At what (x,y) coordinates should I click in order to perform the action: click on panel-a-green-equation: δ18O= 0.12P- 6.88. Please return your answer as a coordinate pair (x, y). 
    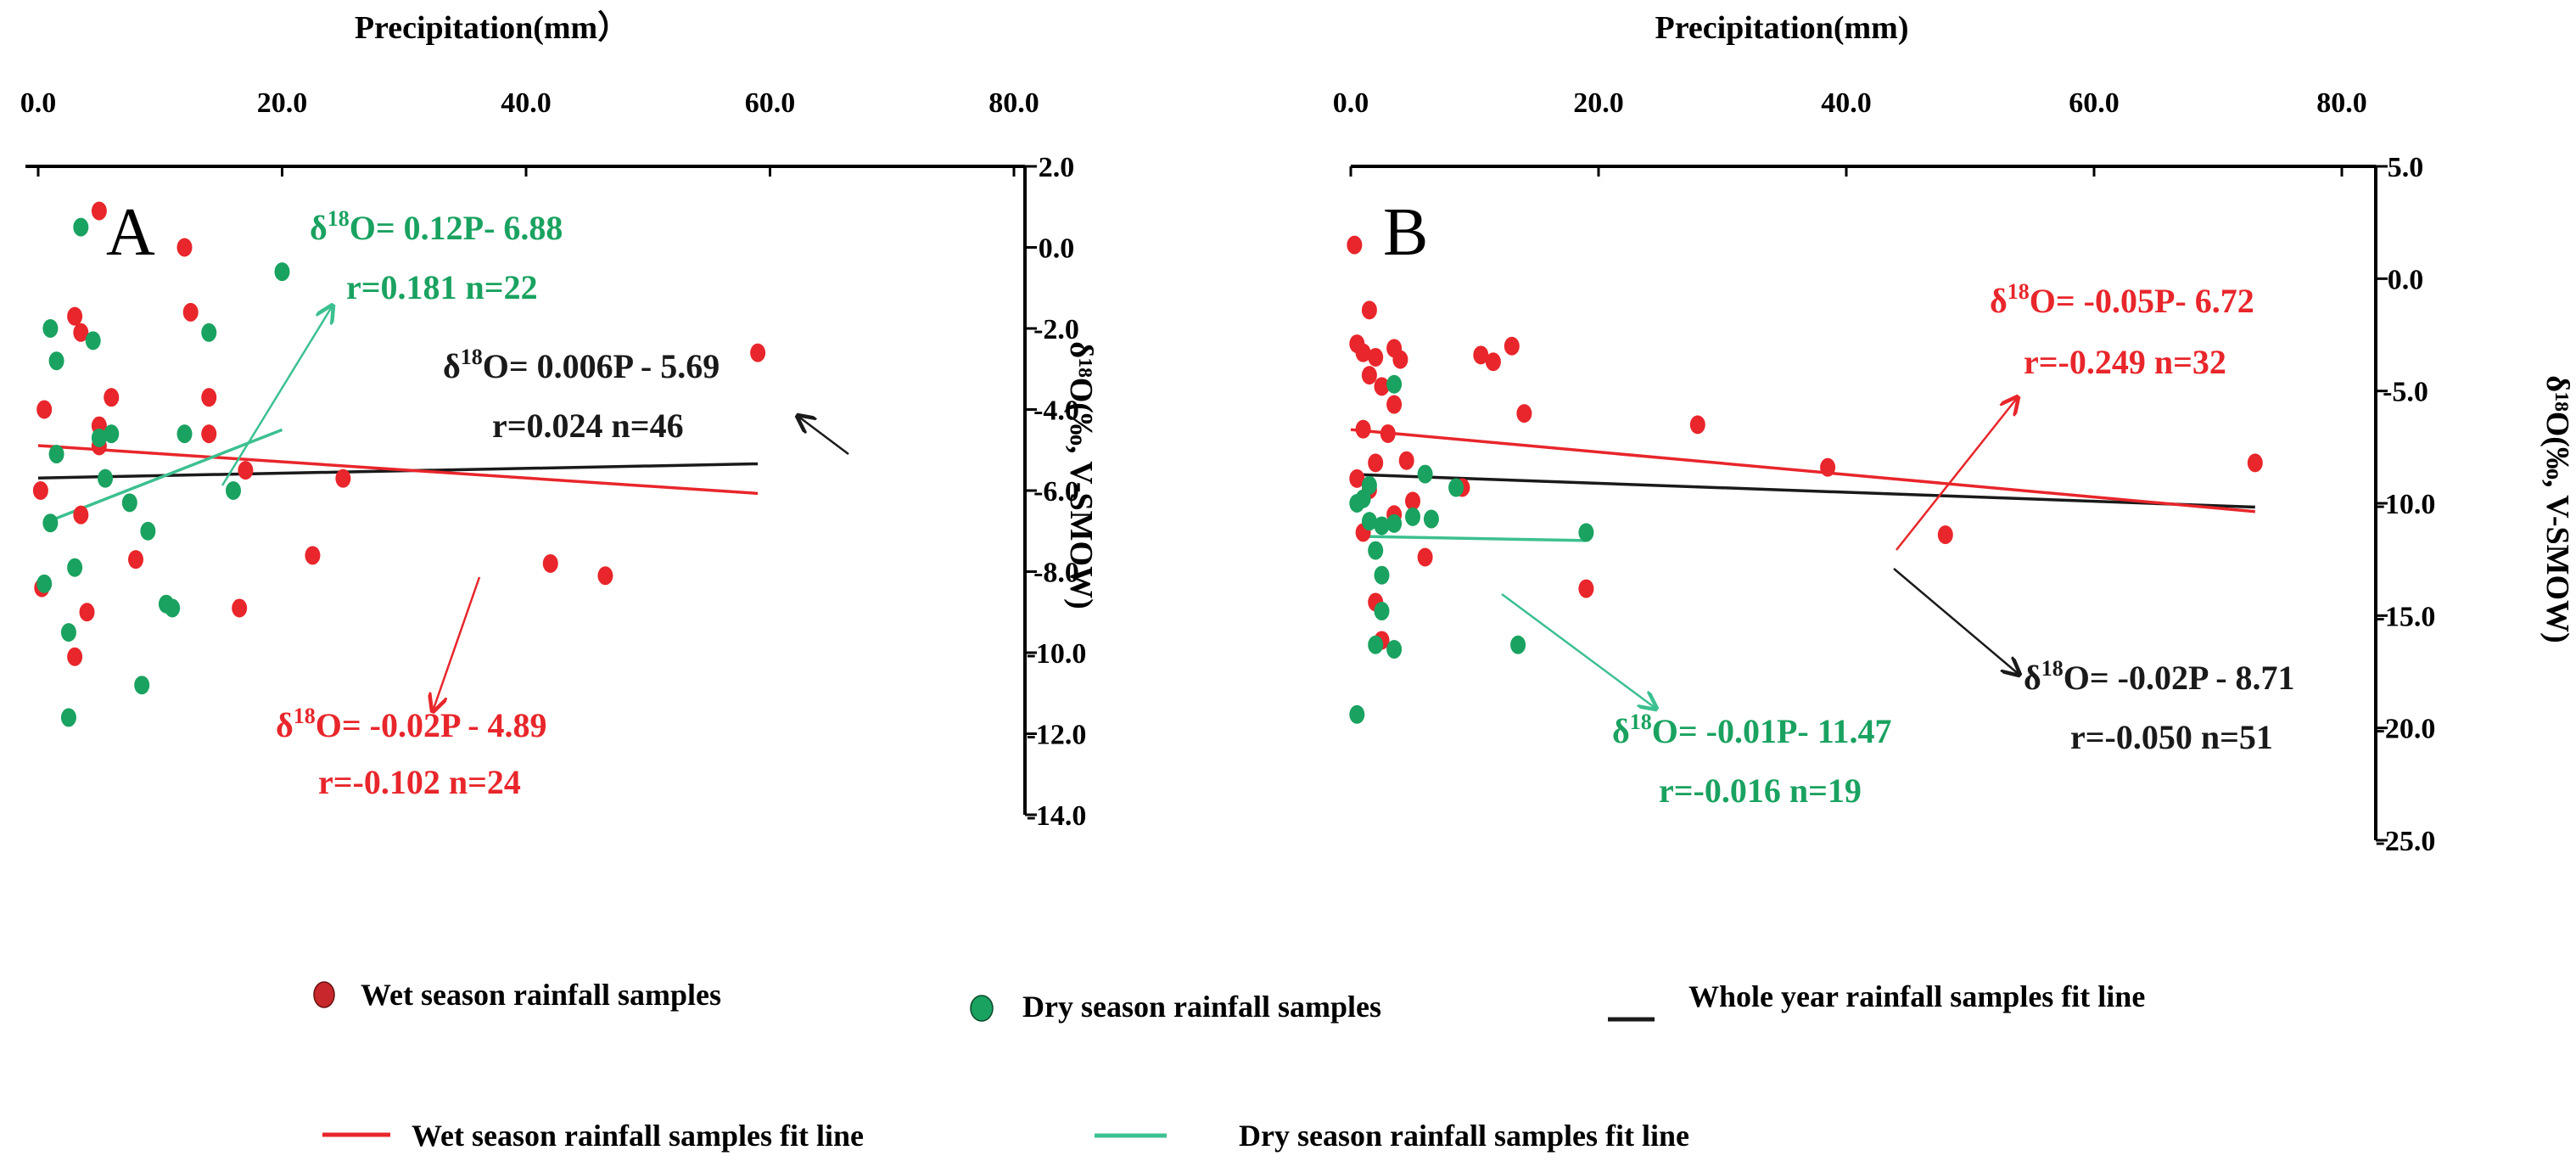
    Looking at the image, I should click on (436, 226).